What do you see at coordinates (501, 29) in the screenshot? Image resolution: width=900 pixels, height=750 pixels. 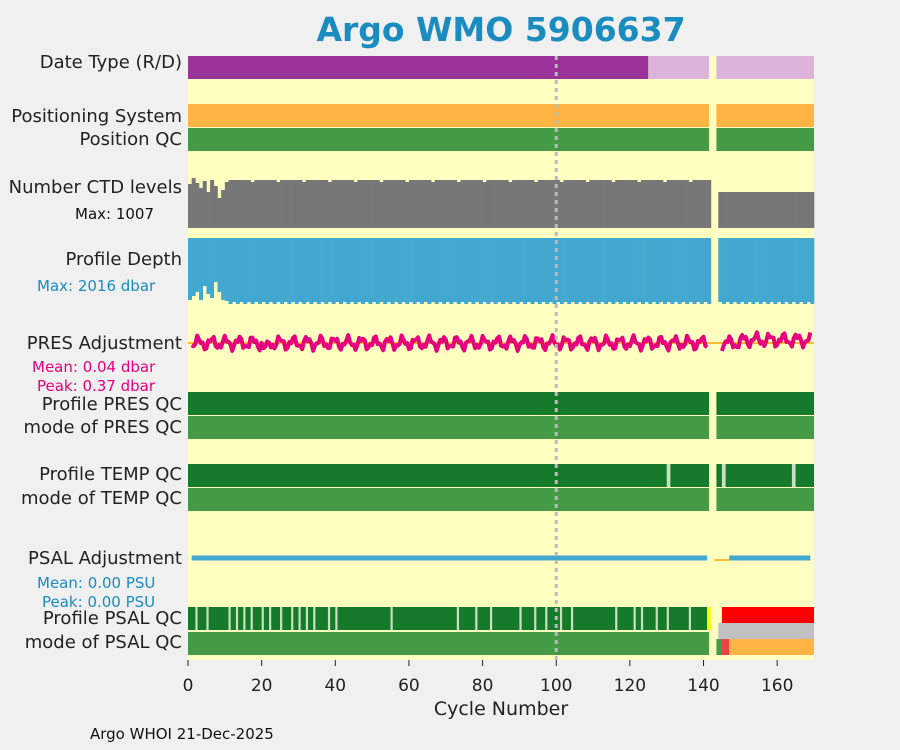 I see `chart-title: Argo WMO 5906637` at bounding box center [501, 29].